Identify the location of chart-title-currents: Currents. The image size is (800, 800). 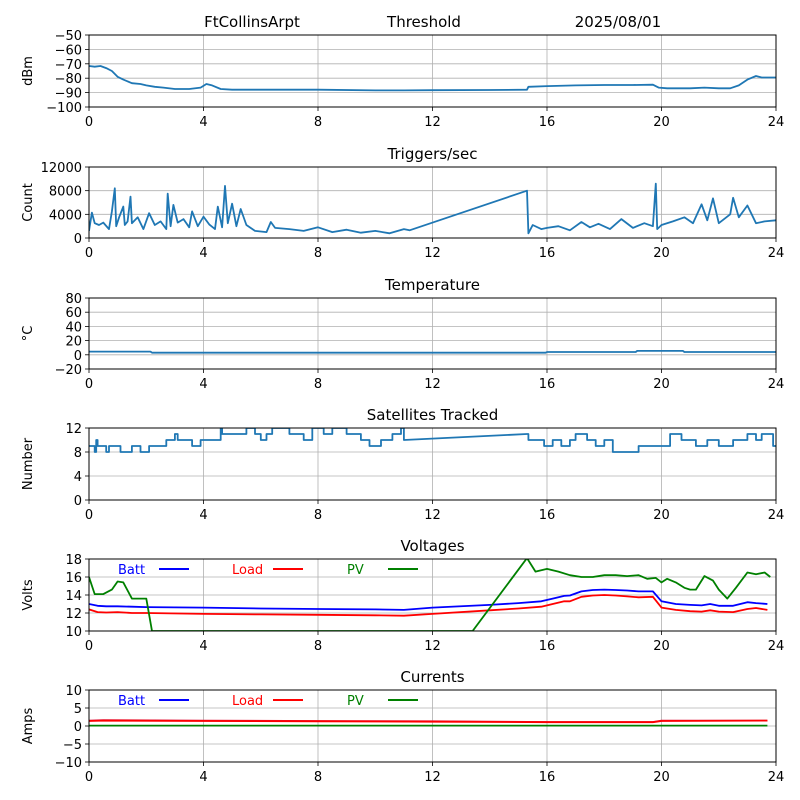
(432, 677).